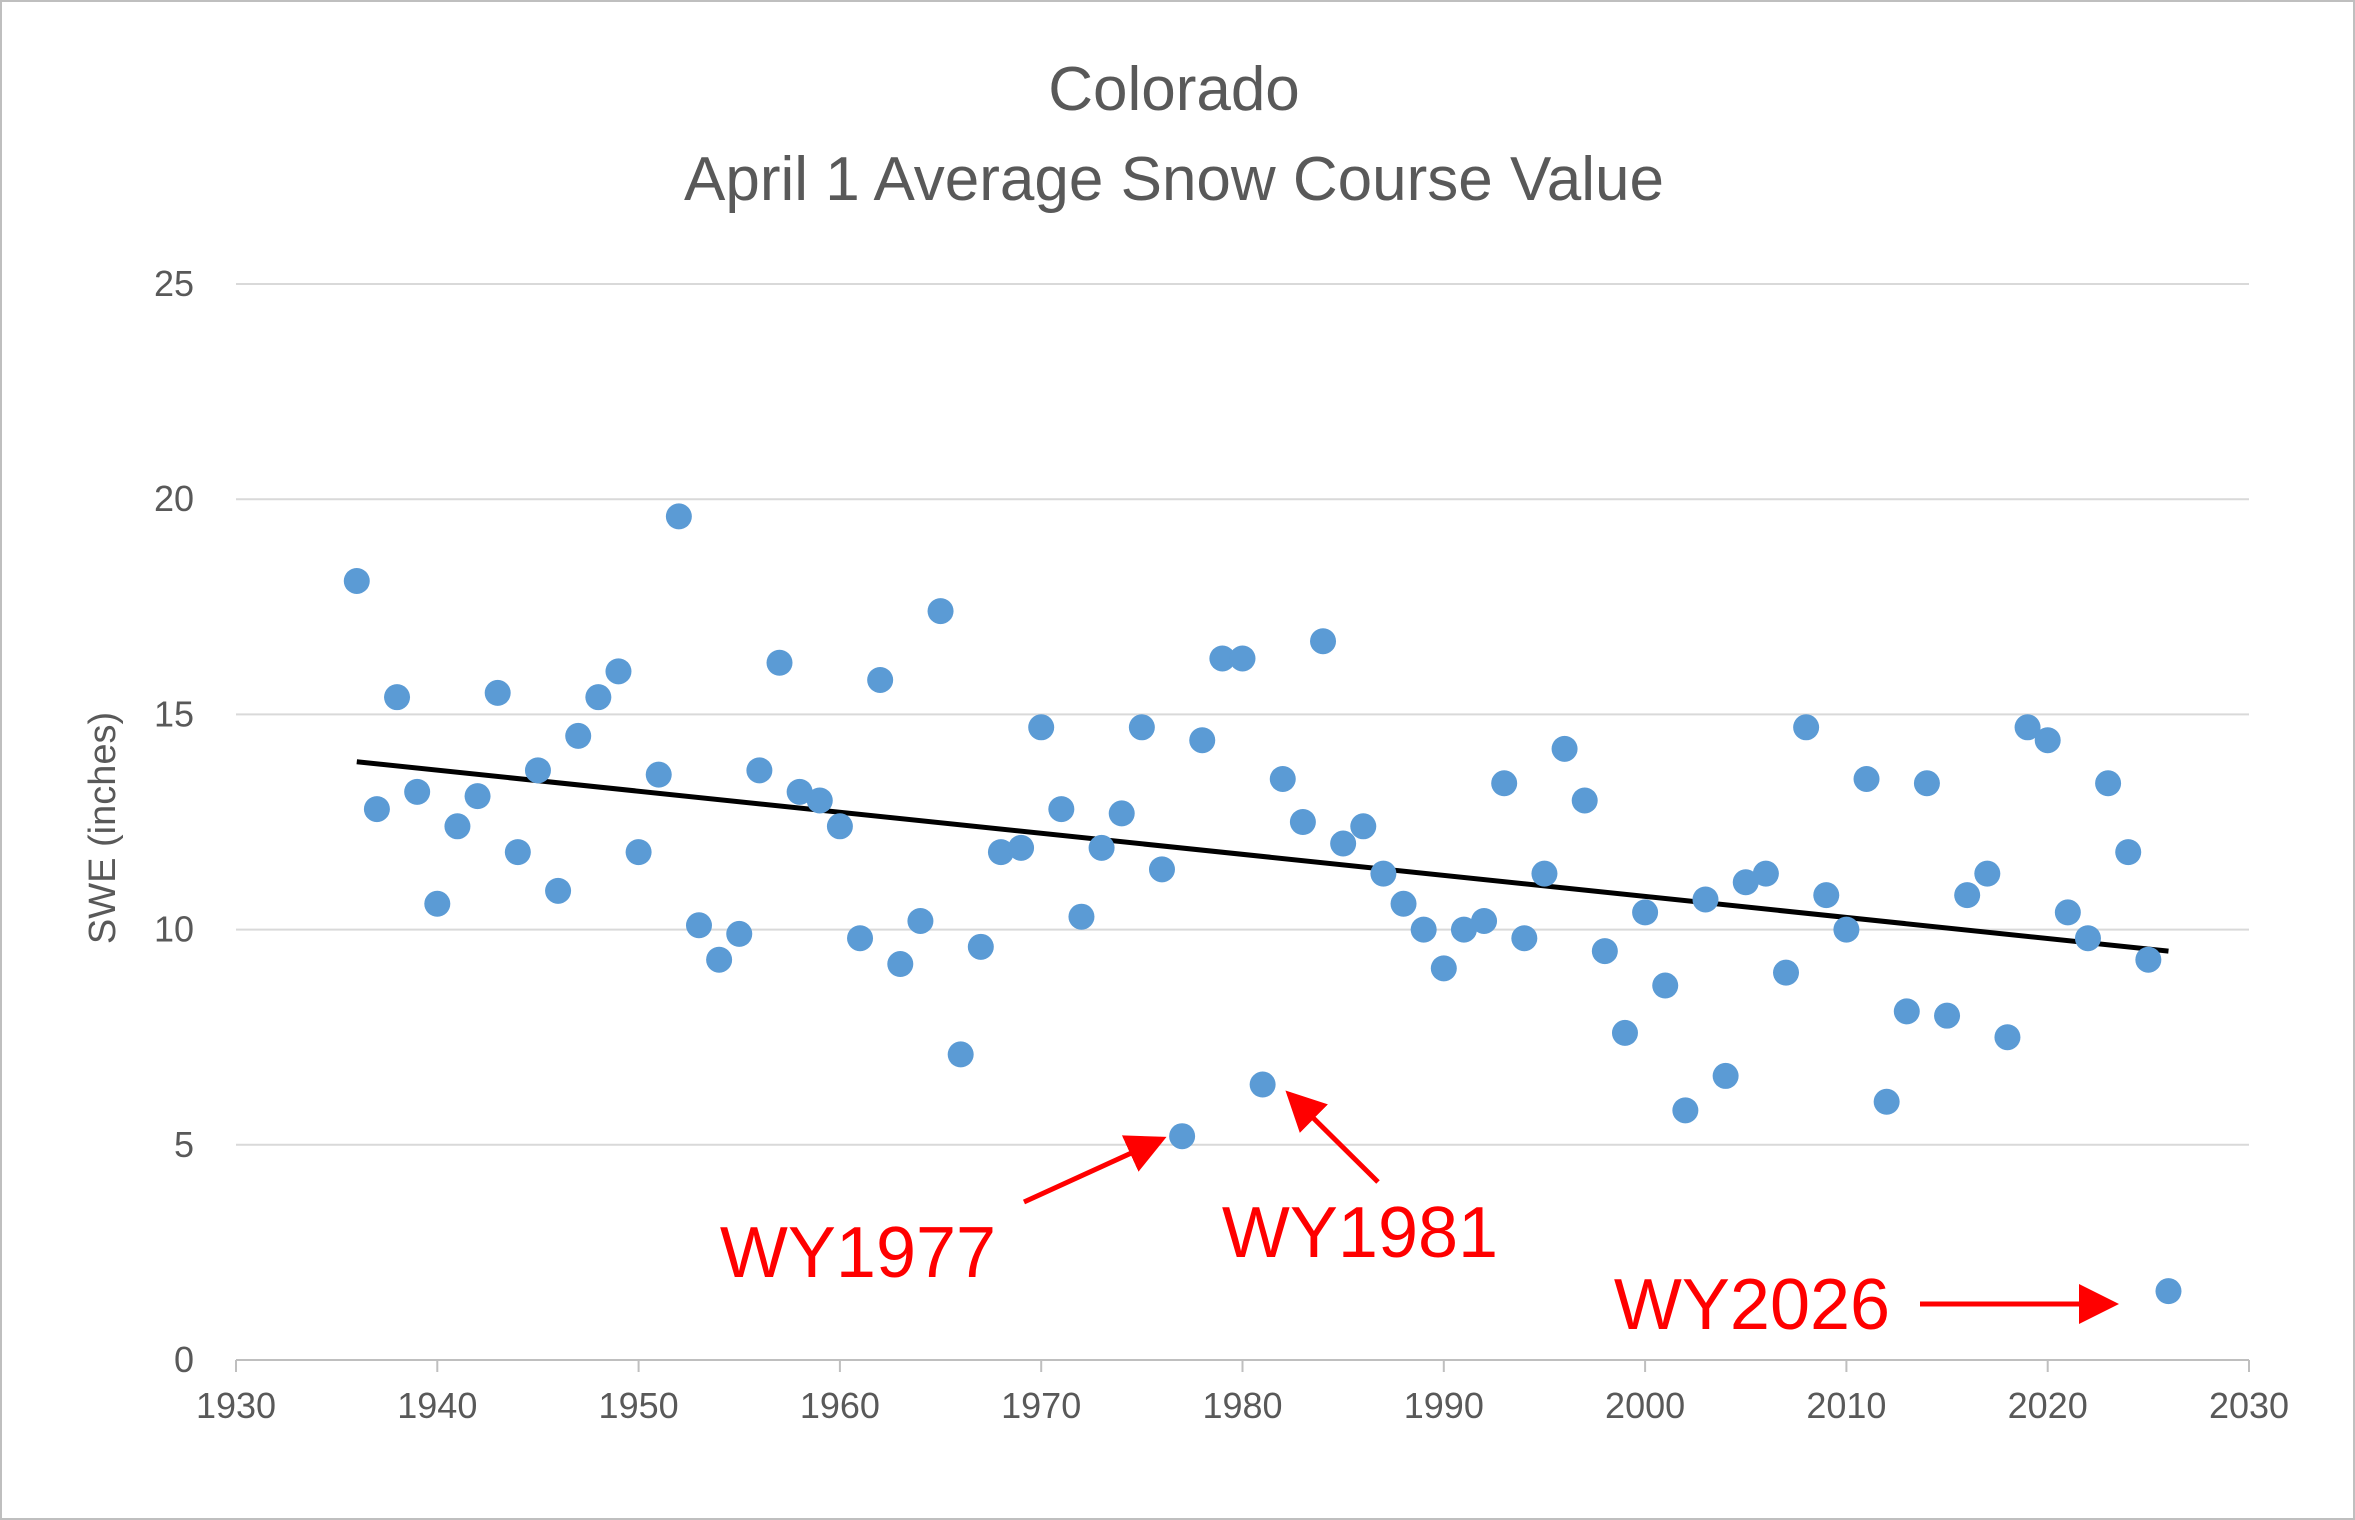 The image size is (2355, 1520). I want to click on y-tick-label: 25, so click(174, 283).